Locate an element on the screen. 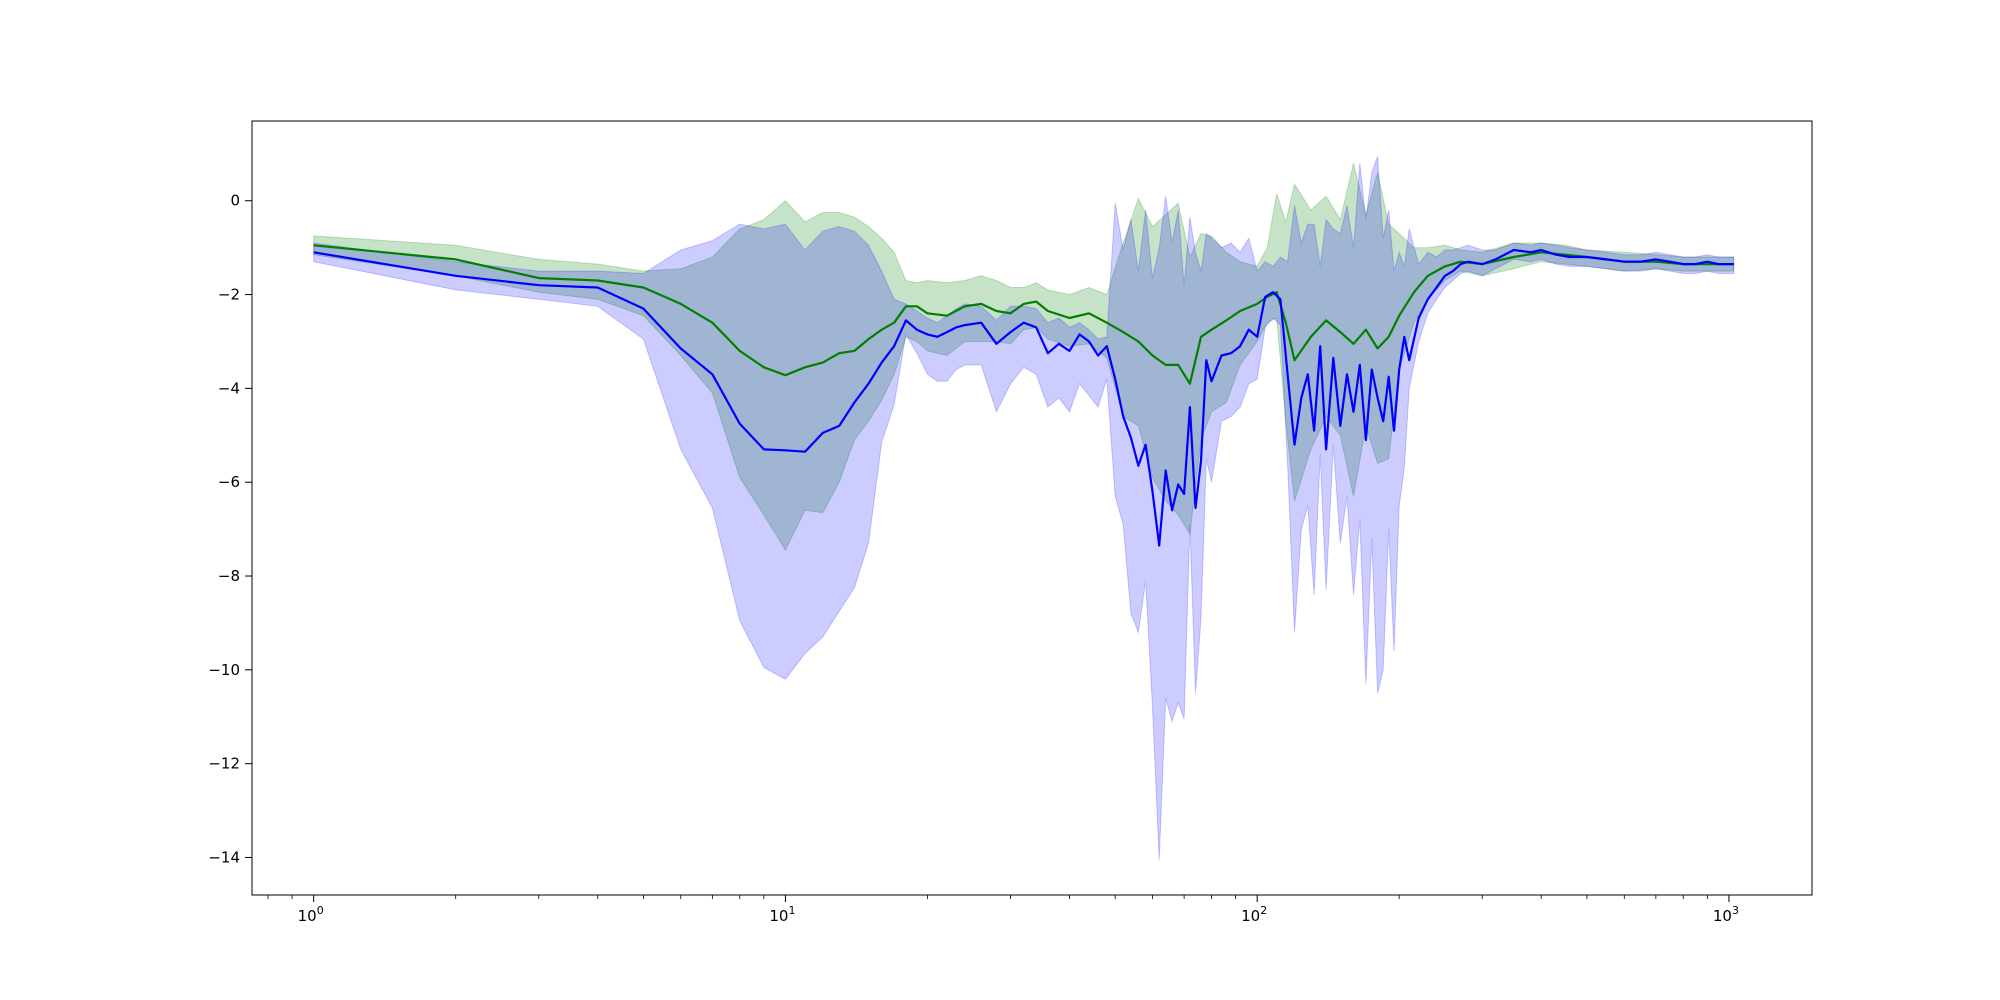  y-tick-label: −12 is located at coordinates (224, 764).